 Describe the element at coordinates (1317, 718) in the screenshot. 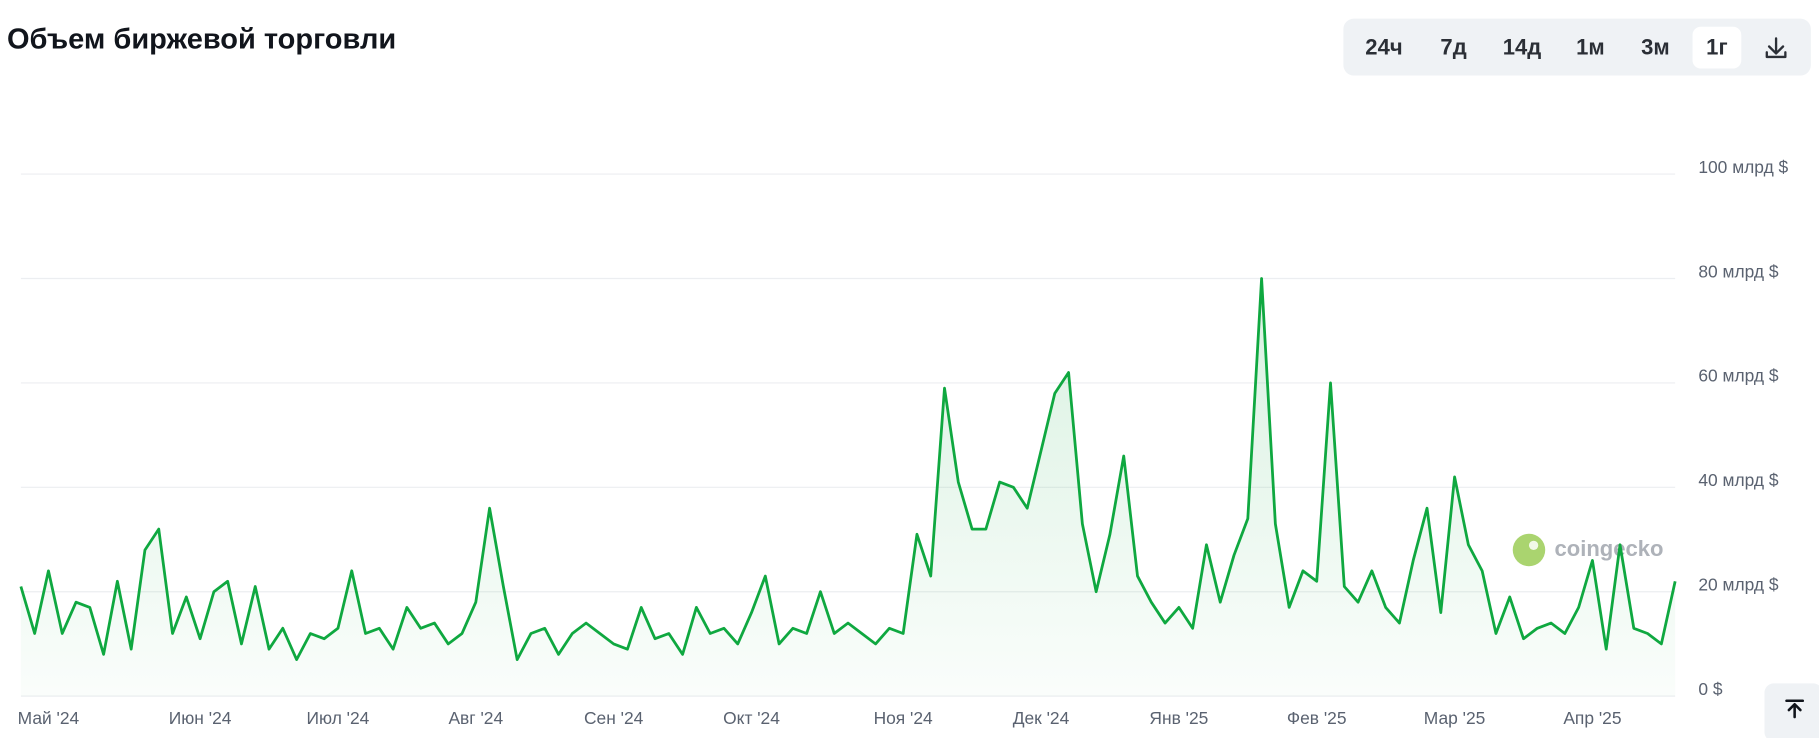

I see `x-tick-label: Фев '25` at that location.